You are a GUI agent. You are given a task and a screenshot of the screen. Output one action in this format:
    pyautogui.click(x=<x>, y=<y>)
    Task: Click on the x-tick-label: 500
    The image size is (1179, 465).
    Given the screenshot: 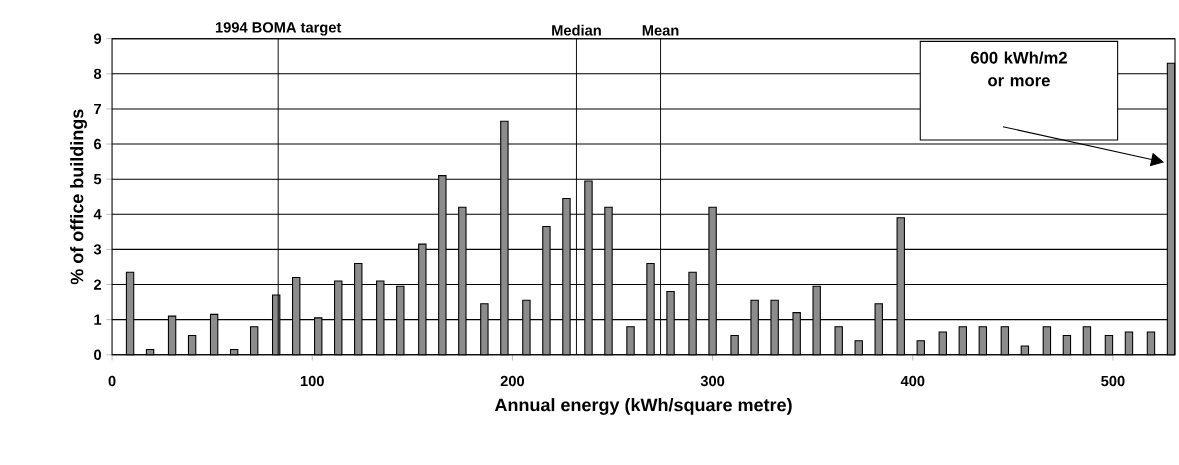 What is the action you would take?
    pyautogui.click(x=1113, y=380)
    